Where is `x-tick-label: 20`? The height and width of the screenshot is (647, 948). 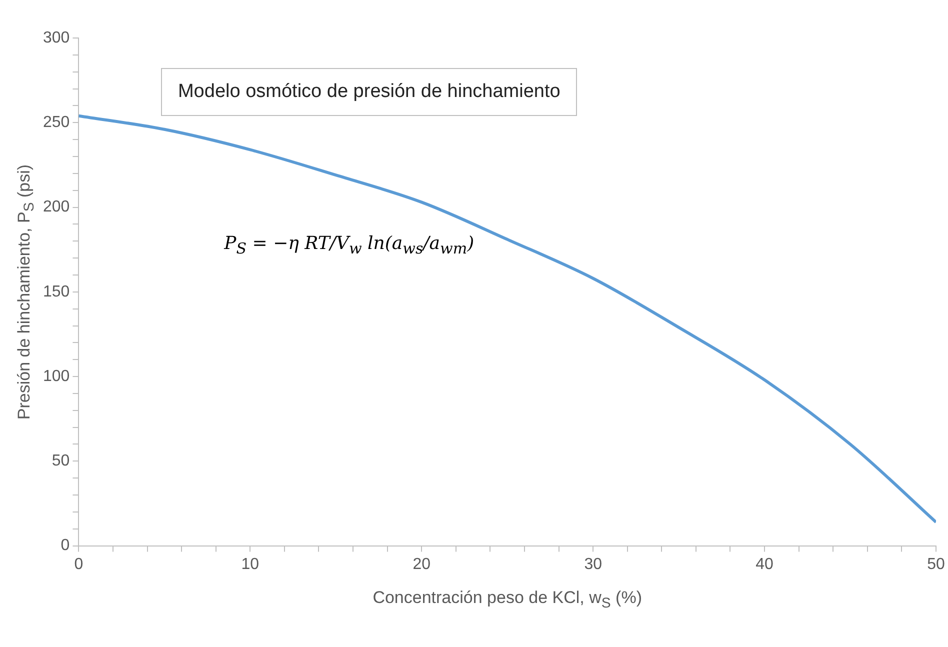 x-tick-label: 20 is located at coordinates (421, 564).